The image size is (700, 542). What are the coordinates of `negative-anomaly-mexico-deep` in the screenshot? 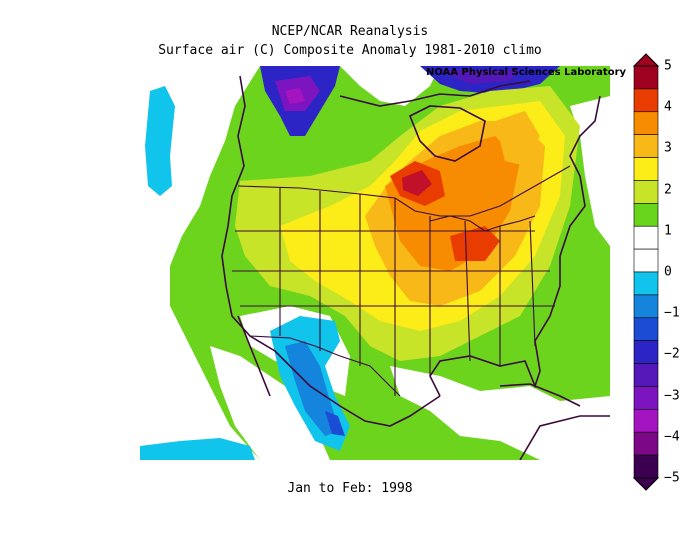 It's located at (335, 423).